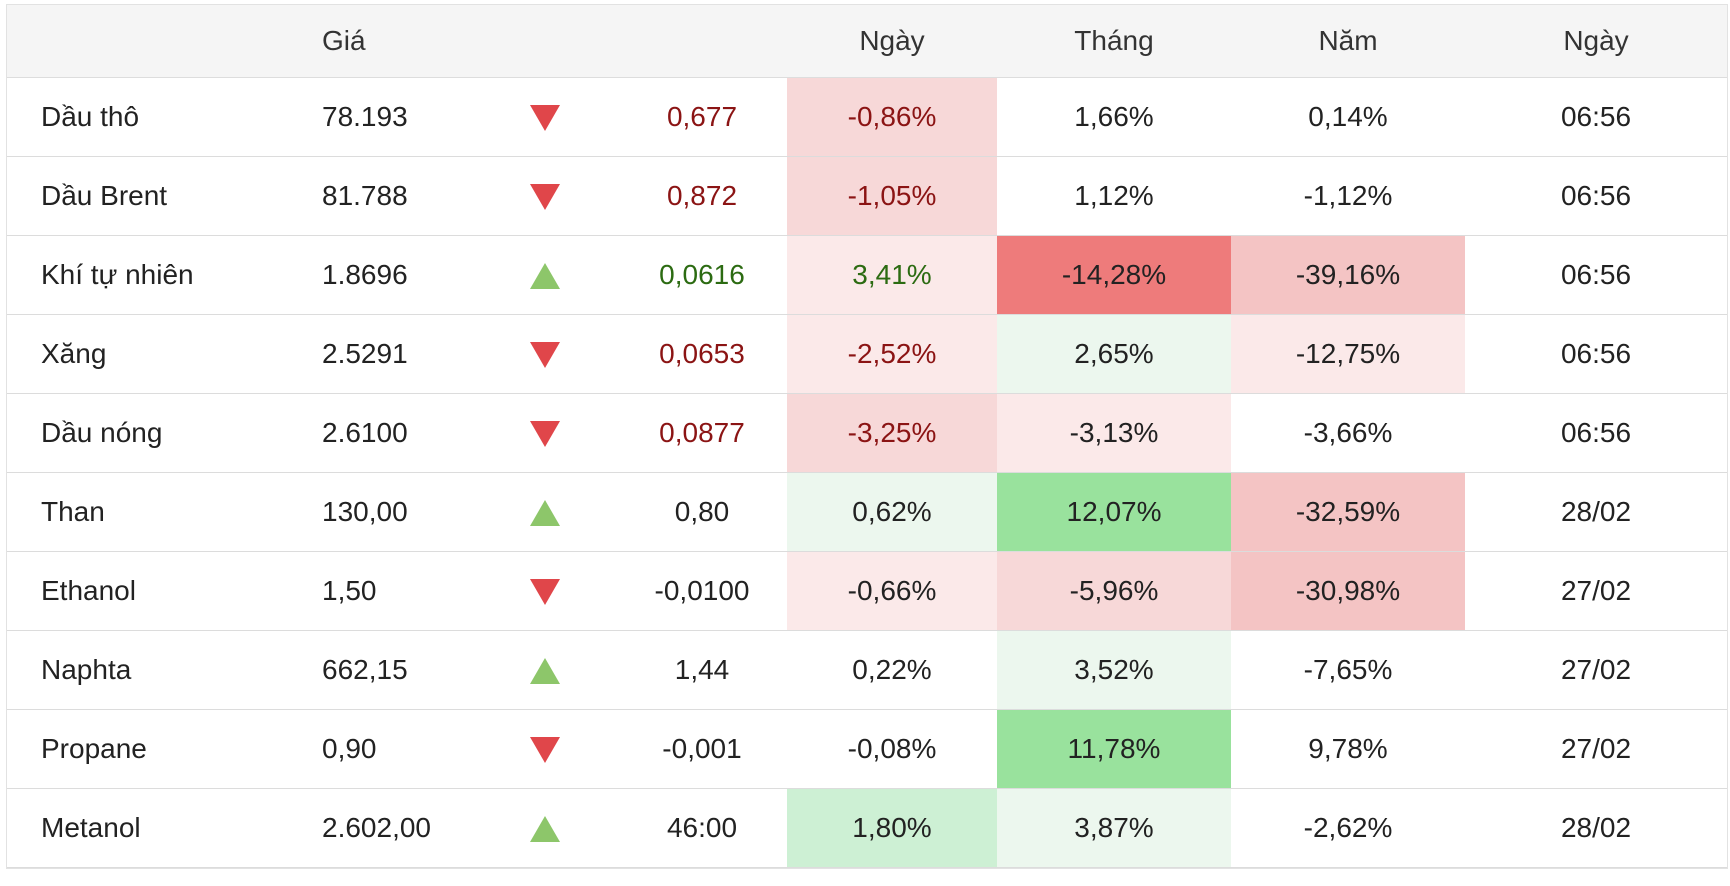 This screenshot has height=886, width=1730. I want to click on year-change-cell: -39,16%, so click(1348, 275).